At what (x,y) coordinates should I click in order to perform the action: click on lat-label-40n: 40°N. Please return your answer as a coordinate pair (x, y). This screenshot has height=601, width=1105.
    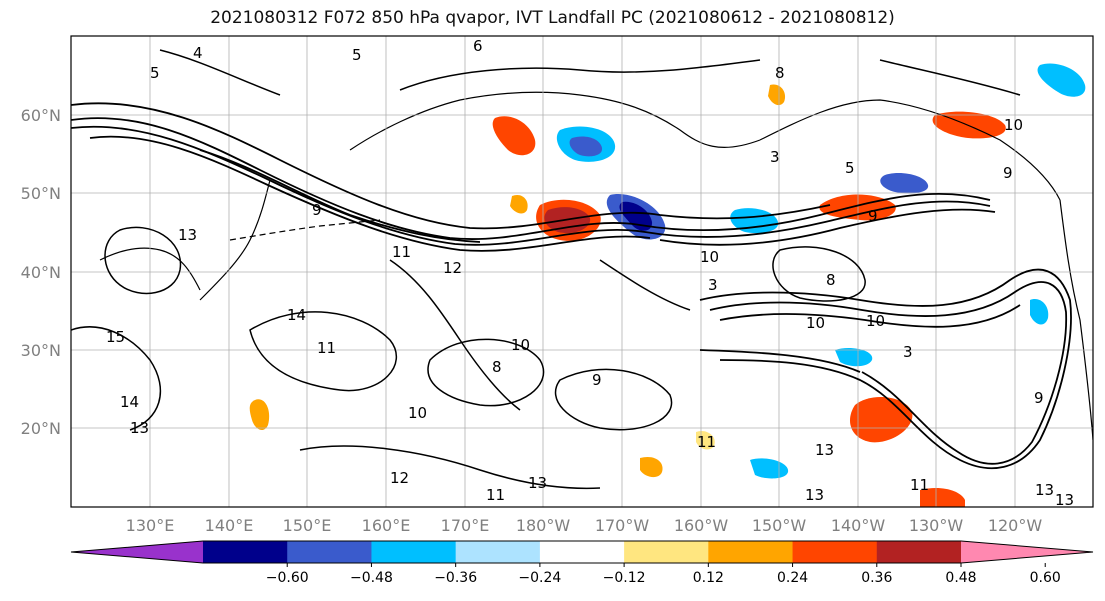
    Looking at the image, I should click on (41, 272).